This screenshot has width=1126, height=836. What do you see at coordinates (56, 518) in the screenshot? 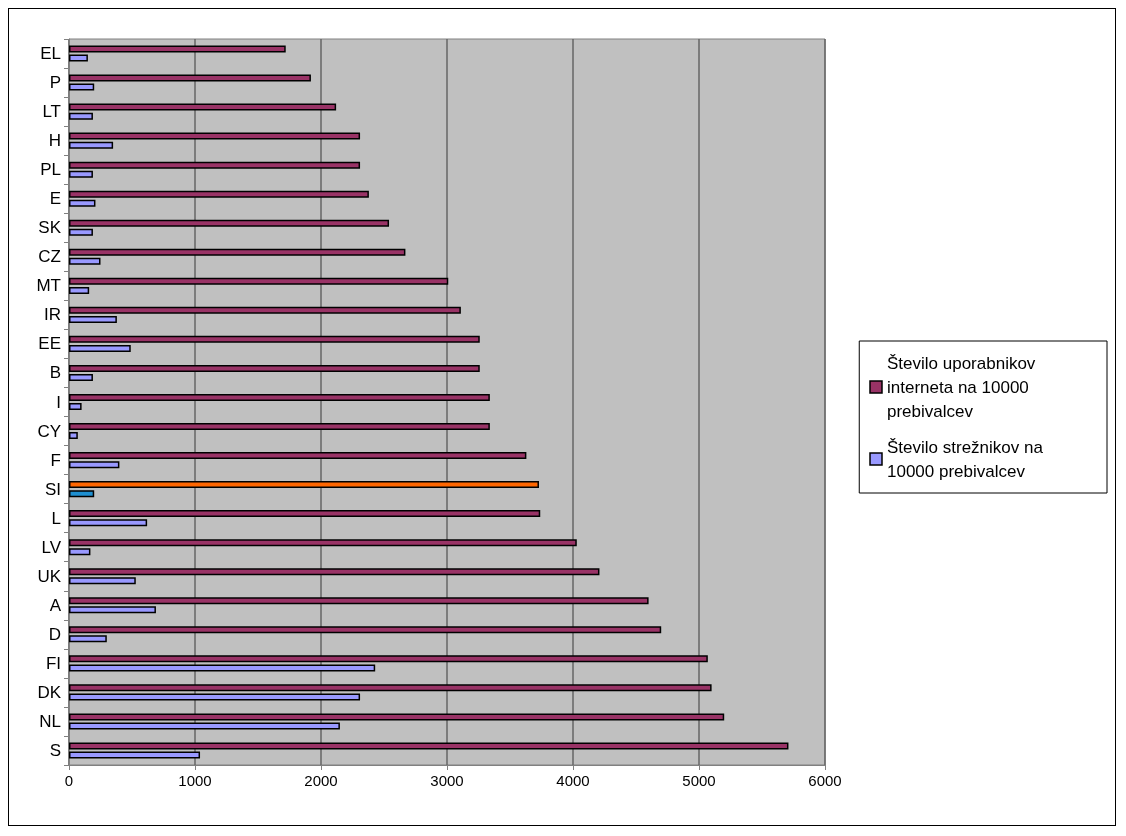
I see `y-tick-label: L` at bounding box center [56, 518].